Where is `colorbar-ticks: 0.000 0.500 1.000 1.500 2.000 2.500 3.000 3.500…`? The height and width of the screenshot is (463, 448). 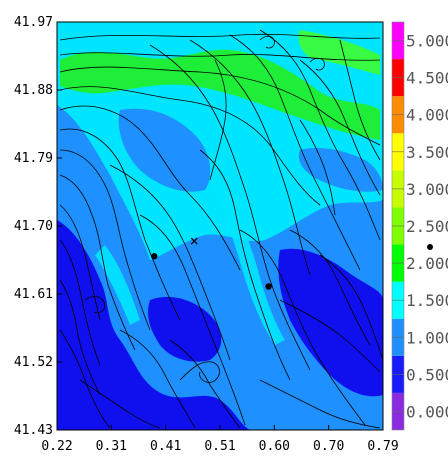 colorbar-ticks: 0.000 0.500 1.000 1.500 2.000 2.500 3.000 3.500… is located at coordinates (420, 226).